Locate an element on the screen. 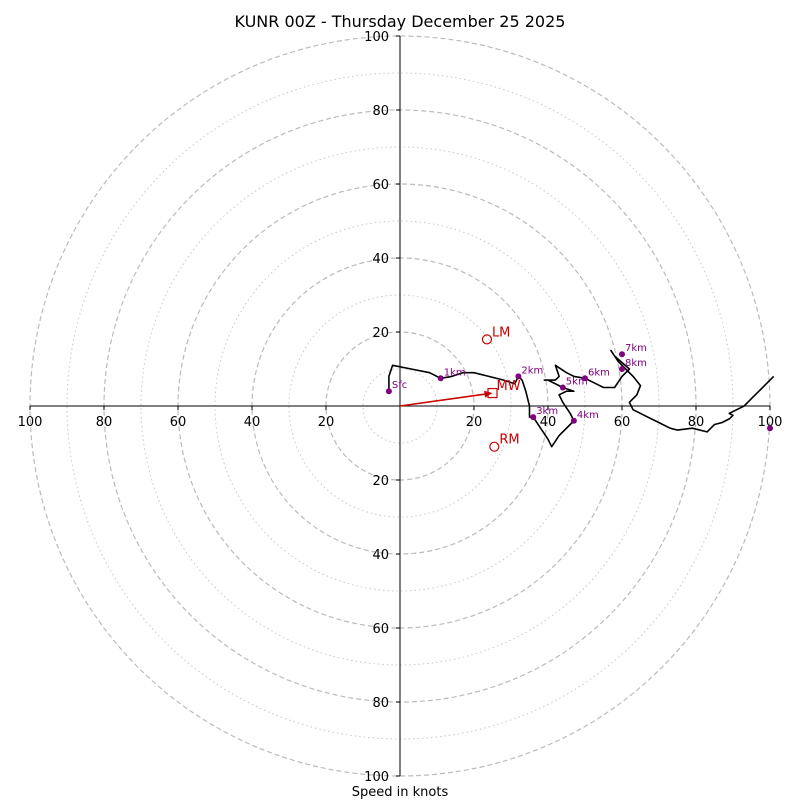 The image size is (800, 800). x-axis-label: Speed in knots is located at coordinates (400, 792).